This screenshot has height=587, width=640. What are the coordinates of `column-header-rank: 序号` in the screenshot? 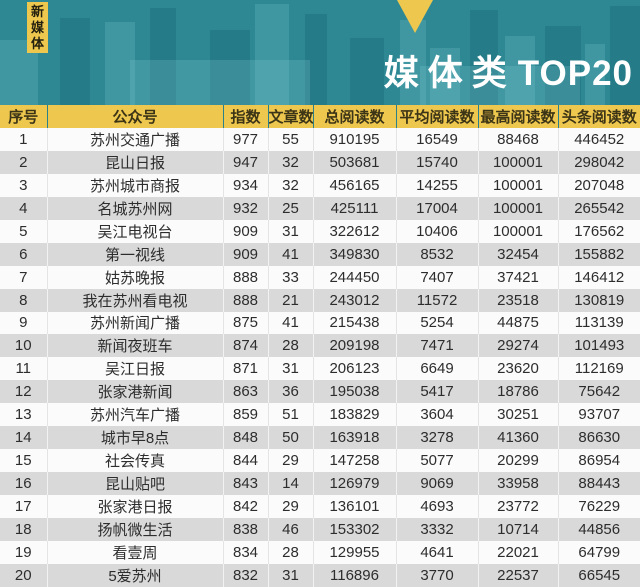 It's located at (23, 116).